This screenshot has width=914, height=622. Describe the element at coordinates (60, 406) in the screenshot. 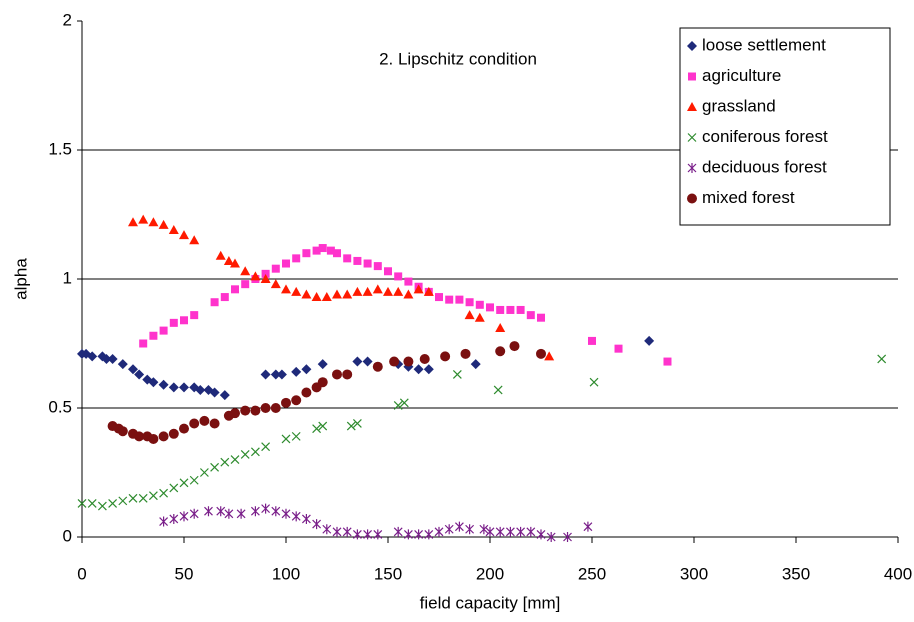

I see `y-tick-label: 0.5` at that location.